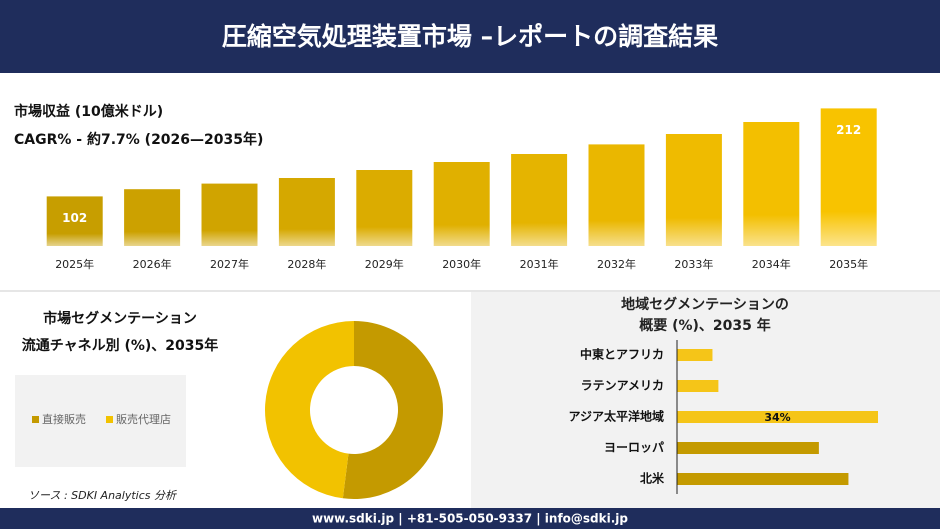 The image size is (940, 529). What do you see at coordinates (622, 354) in the screenshot?
I see `y-tick-label: 中東とアフリカ` at bounding box center [622, 354].